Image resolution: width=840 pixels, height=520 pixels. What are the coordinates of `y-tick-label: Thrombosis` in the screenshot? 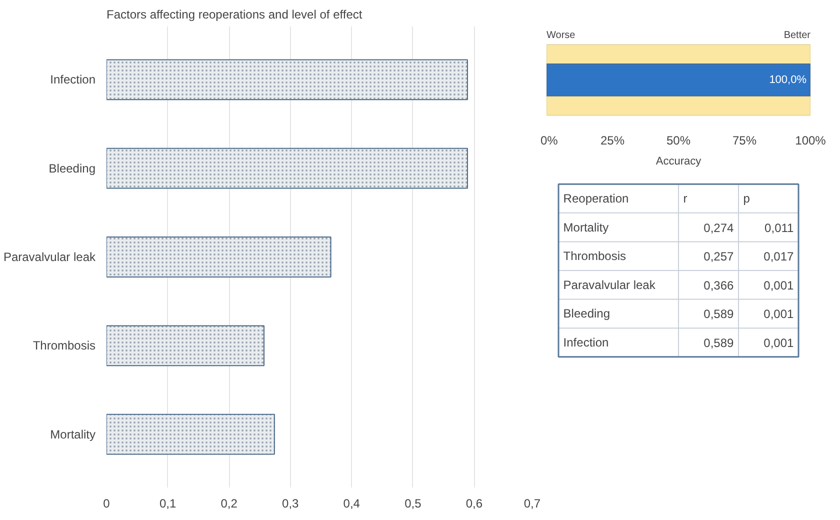 It's located at (64, 345).